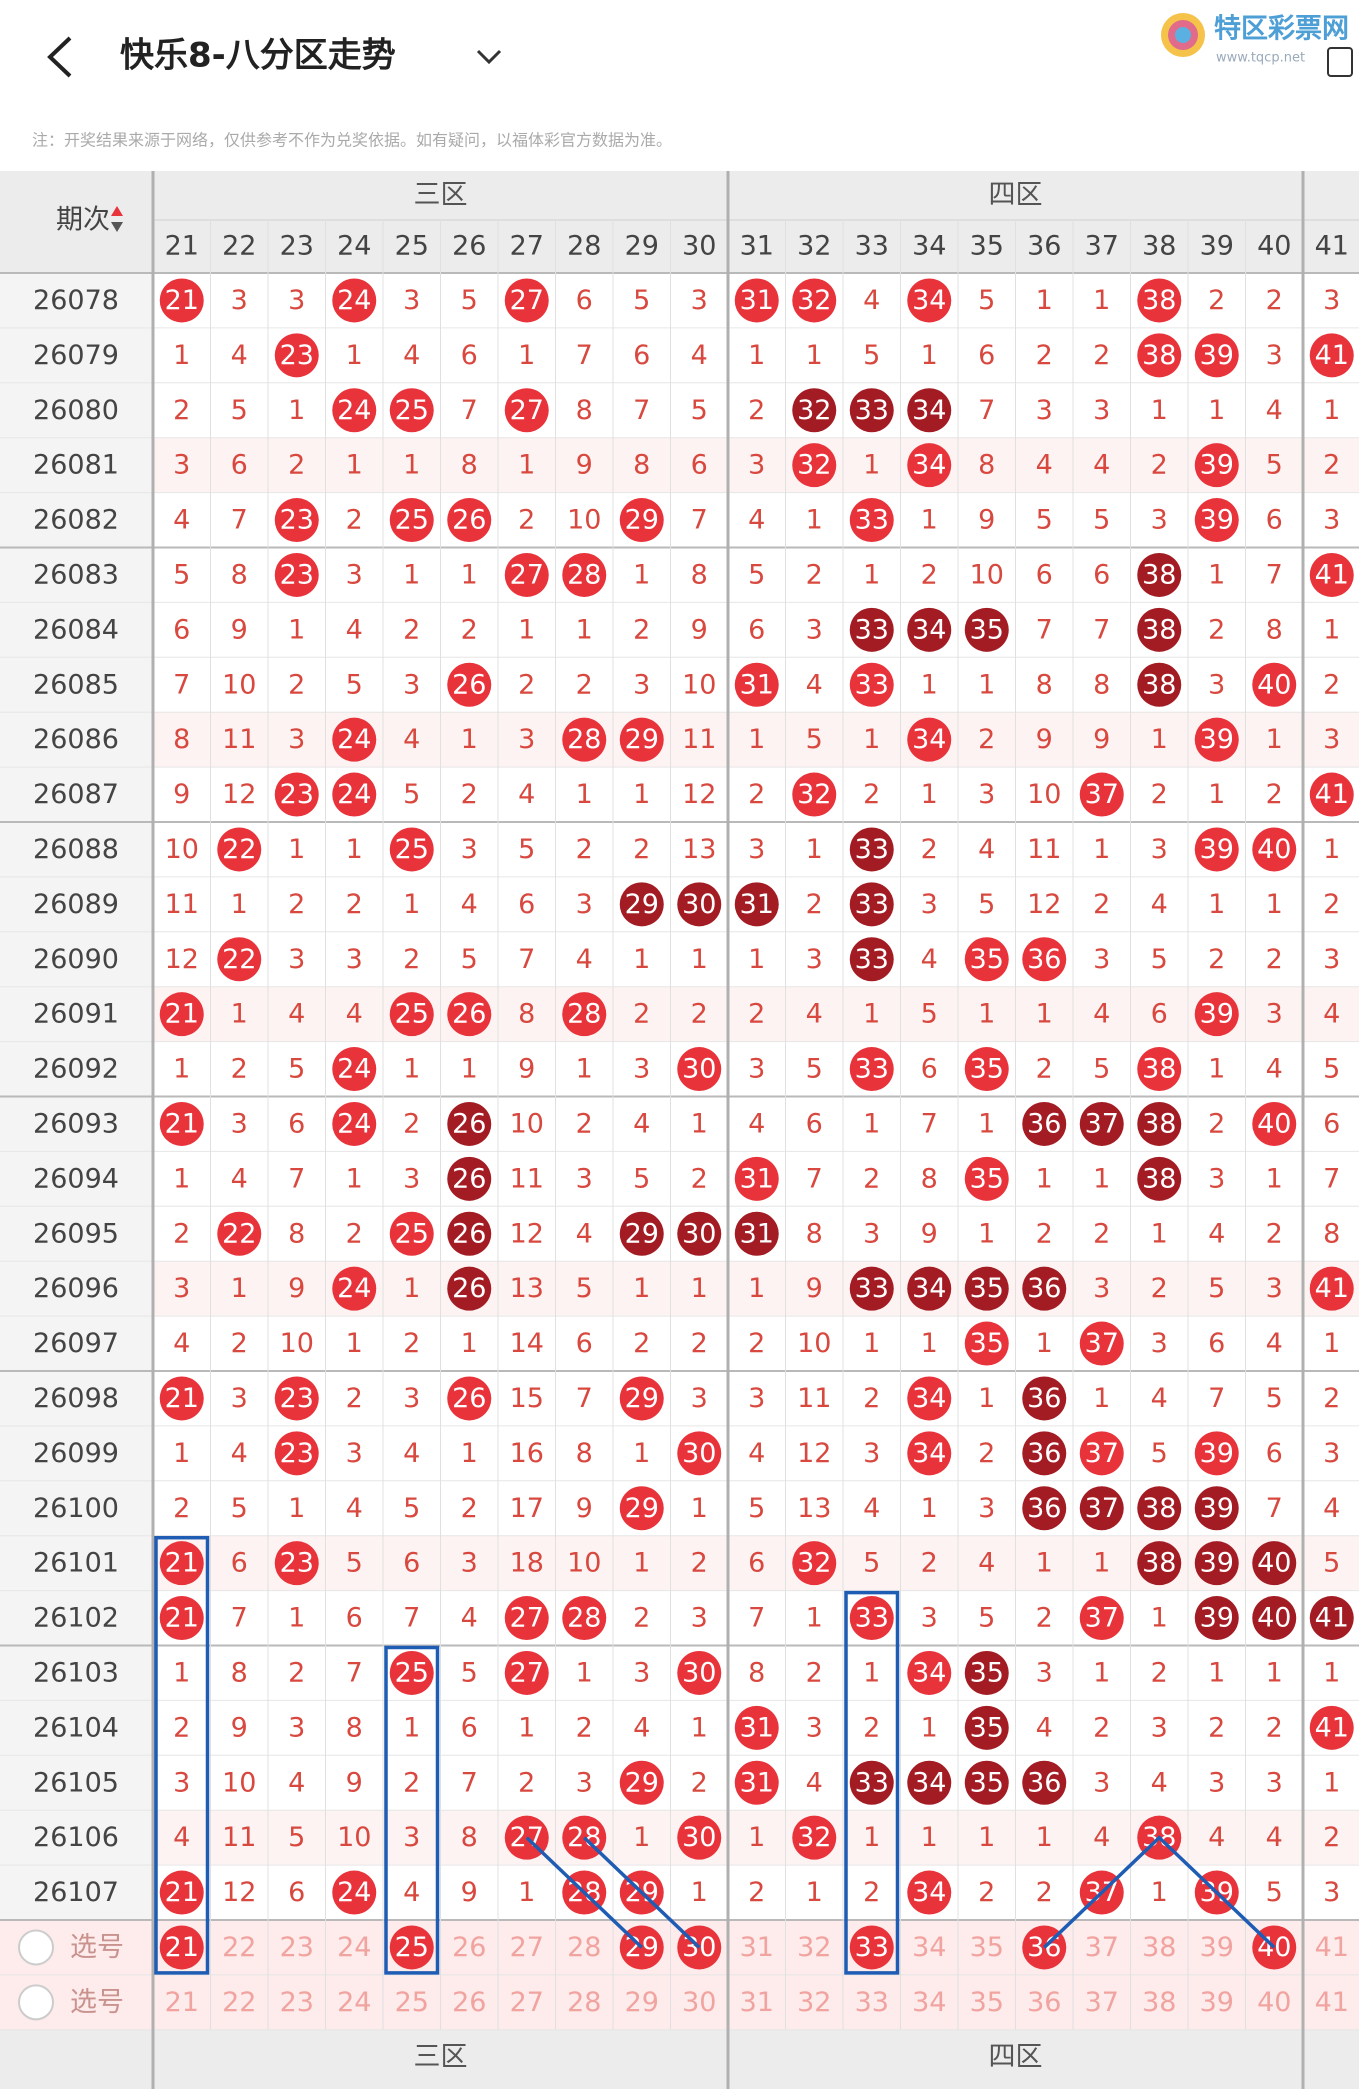  Describe the element at coordinates (699, 849) in the screenshot. I see `miss-number: 13` at that location.